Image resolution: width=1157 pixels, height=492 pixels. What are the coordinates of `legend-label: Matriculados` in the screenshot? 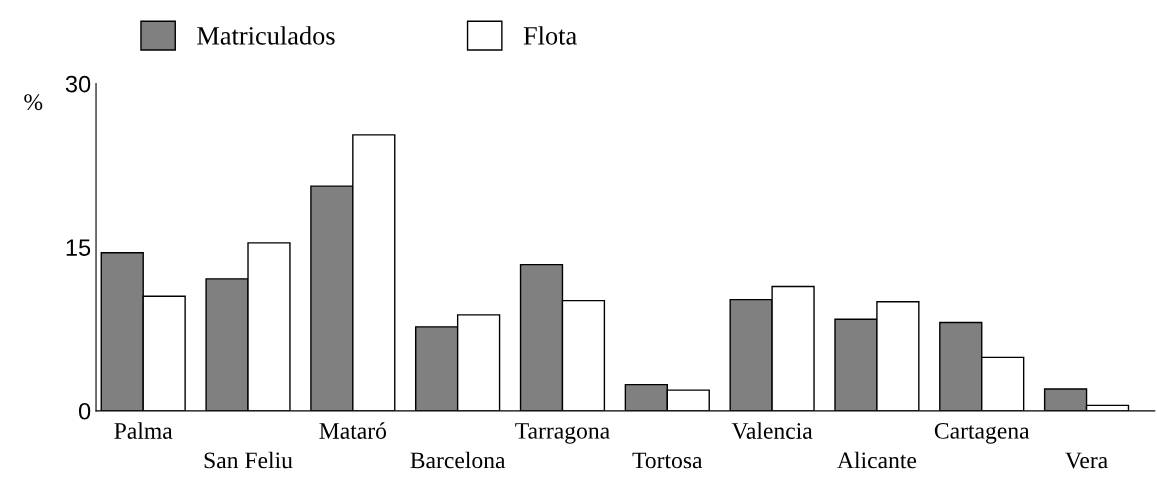 It's located at (266, 35).